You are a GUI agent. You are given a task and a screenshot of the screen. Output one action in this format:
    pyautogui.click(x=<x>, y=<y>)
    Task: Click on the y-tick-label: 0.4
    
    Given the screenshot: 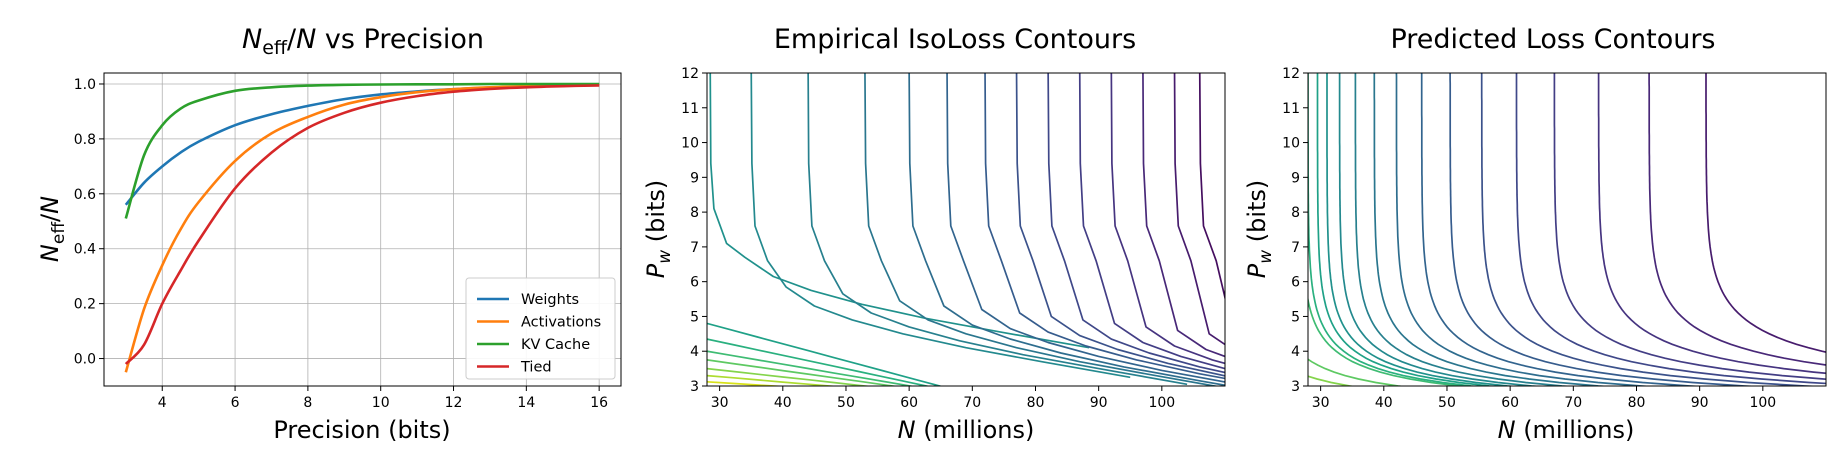 What is the action you would take?
    pyautogui.click(x=85, y=250)
    